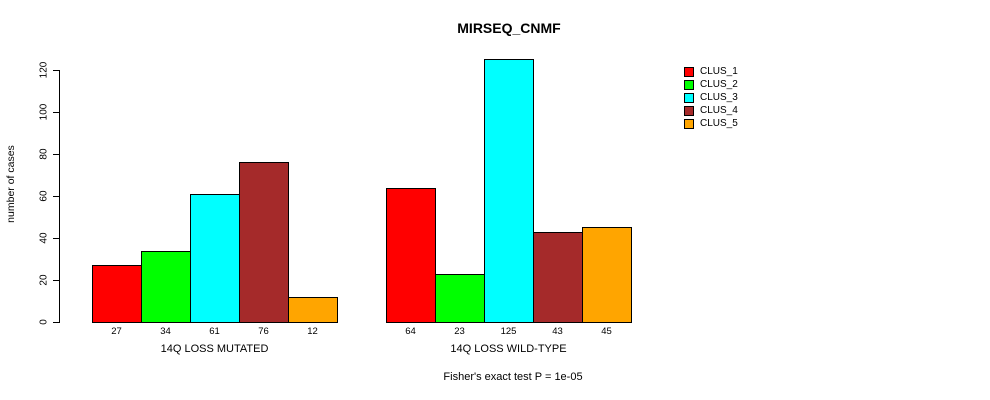  Describe the element at coordinates (117, 294) in the screenshot. I see `bar-clus_1-group1` at that location.